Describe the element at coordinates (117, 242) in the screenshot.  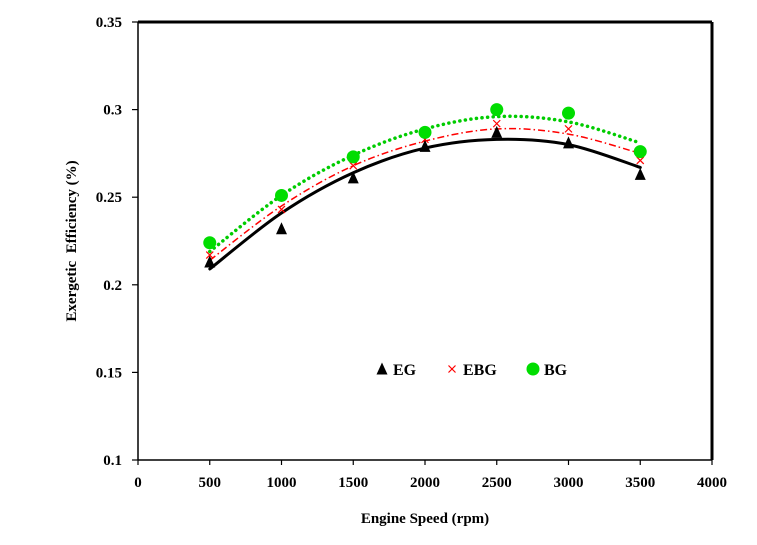
I see `y-ticks: 0.1 0.15 0.2 0.25 0.3 0.35` at that location.